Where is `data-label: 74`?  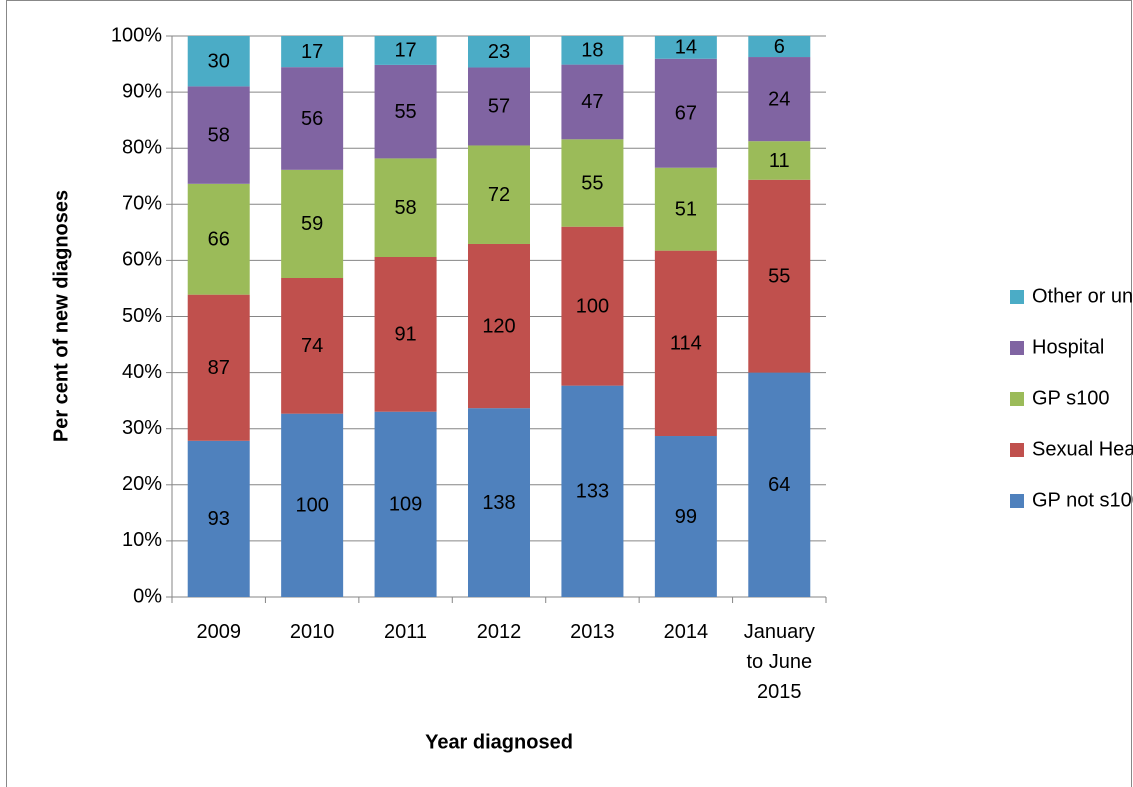 data-label: 74 is located at coordinates (312, 346).